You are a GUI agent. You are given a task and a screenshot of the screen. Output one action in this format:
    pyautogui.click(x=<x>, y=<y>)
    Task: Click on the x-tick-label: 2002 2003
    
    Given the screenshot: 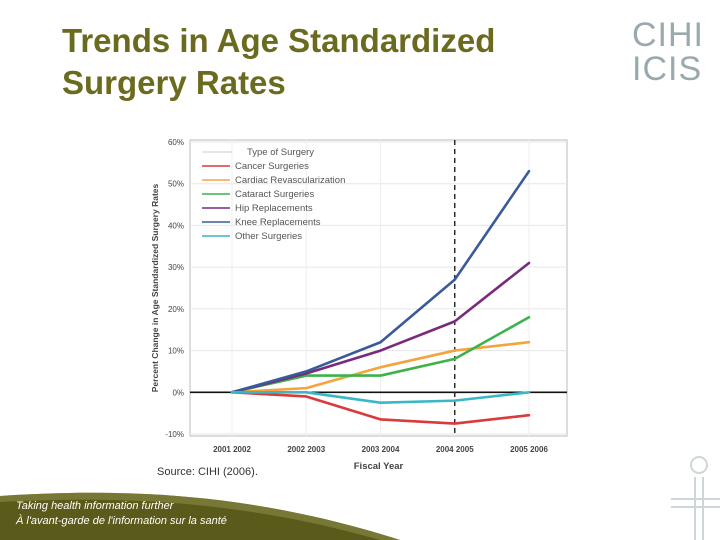 What is the action you would take?
    pyautogui.click(x=306, y=449)
    